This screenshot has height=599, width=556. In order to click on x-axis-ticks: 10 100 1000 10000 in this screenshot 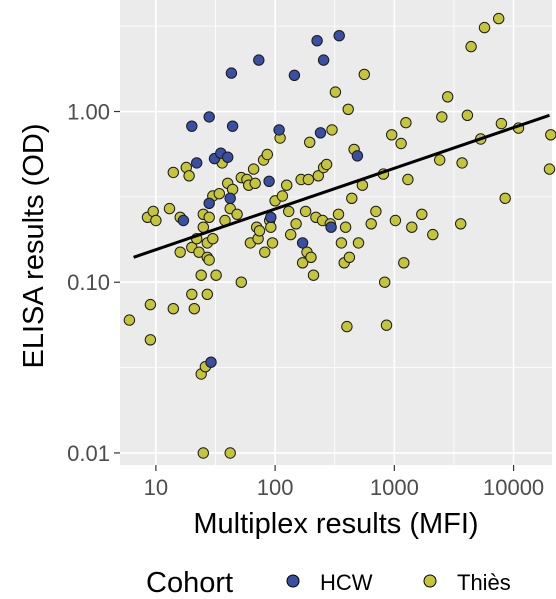, I will do `click(344, 482)`.